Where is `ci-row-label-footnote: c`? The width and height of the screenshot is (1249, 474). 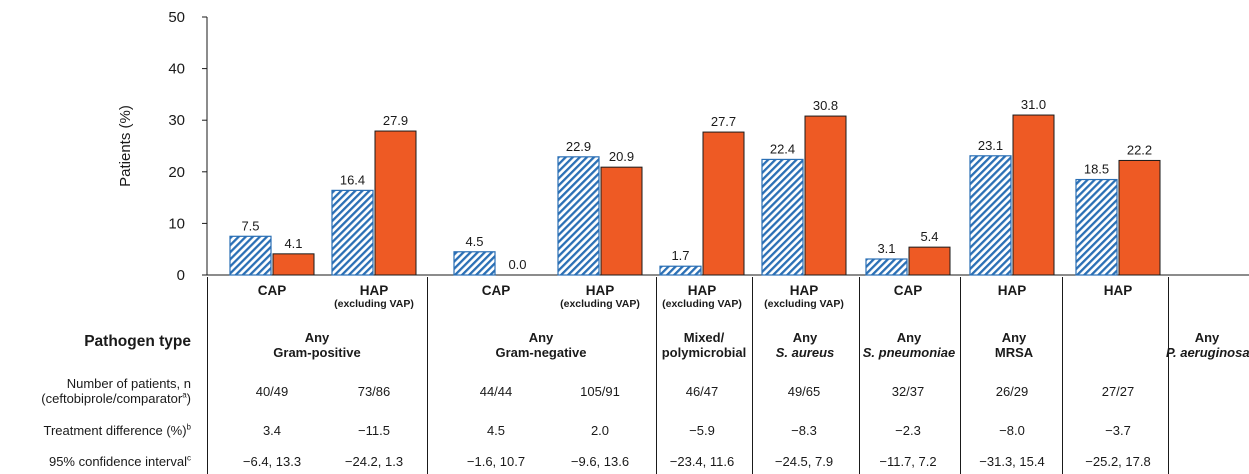 ci-row-label-footnote: c is located at coordinates (189, 458).